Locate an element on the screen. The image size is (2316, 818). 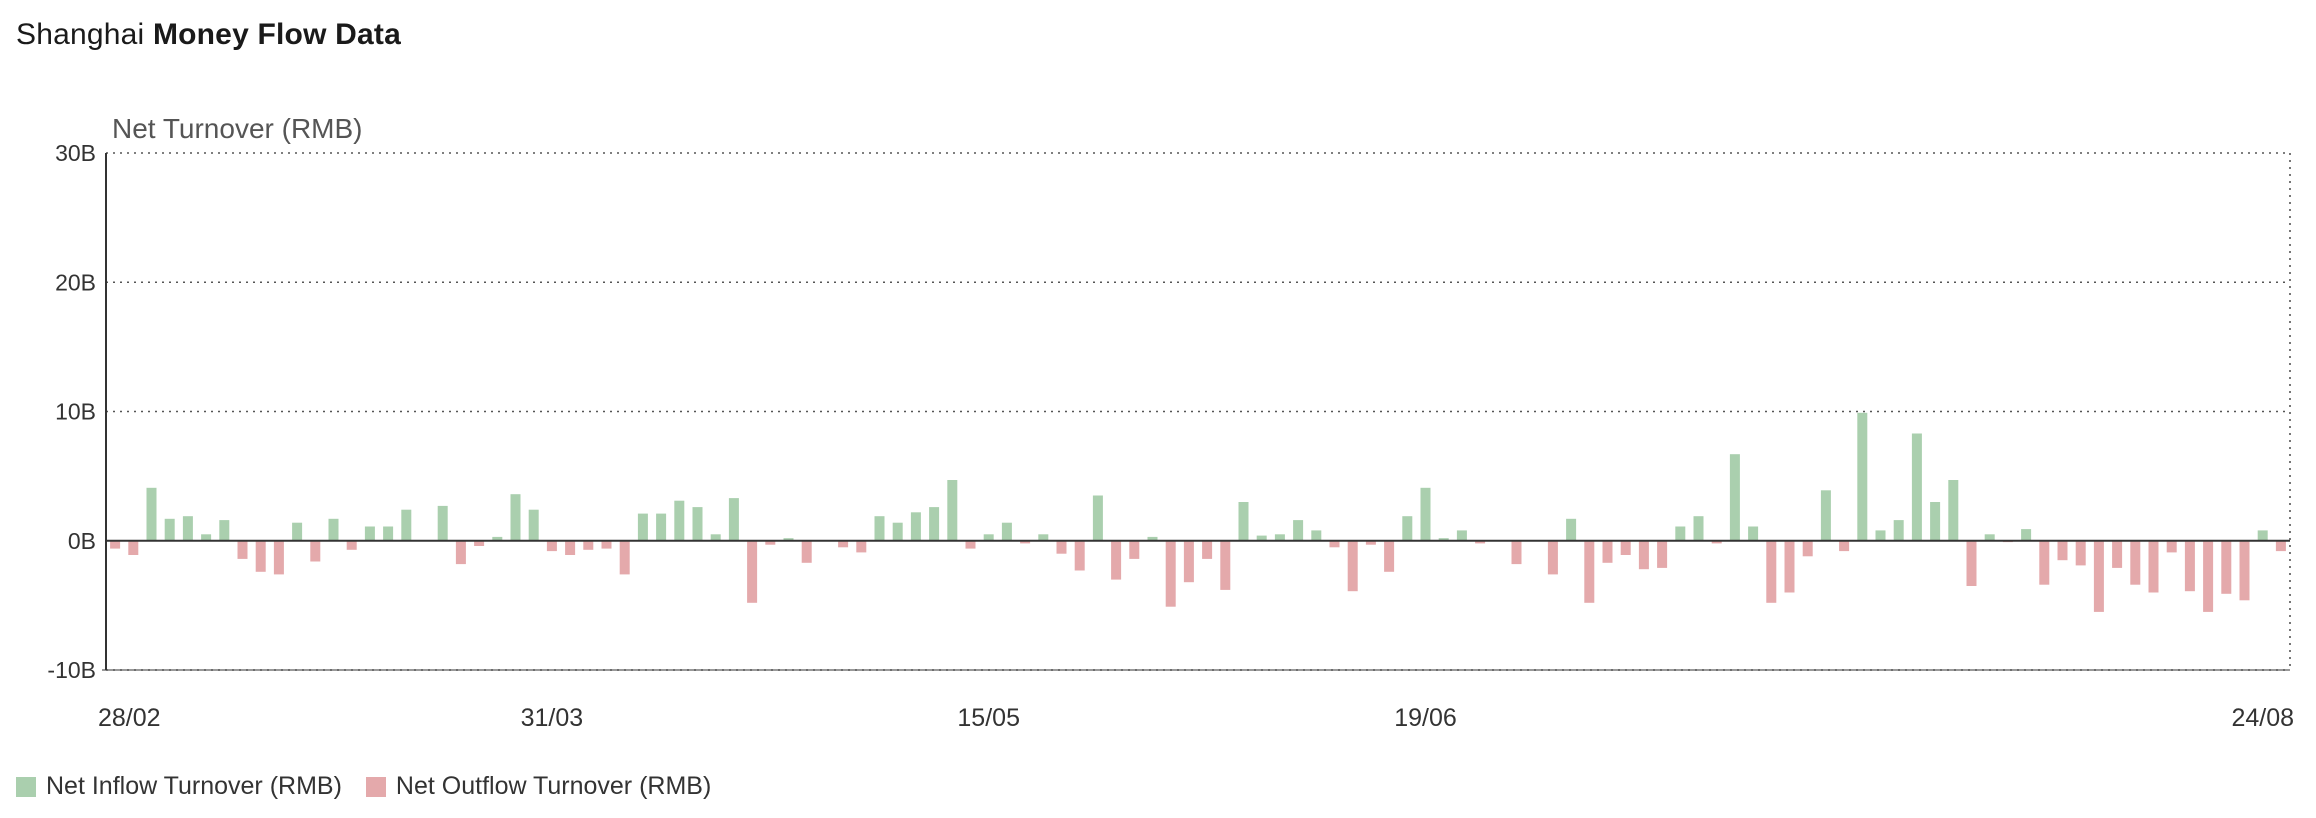
legend-item-inflow: Net Inflow Turnover (RMB) is located at coordinates (179, 786).